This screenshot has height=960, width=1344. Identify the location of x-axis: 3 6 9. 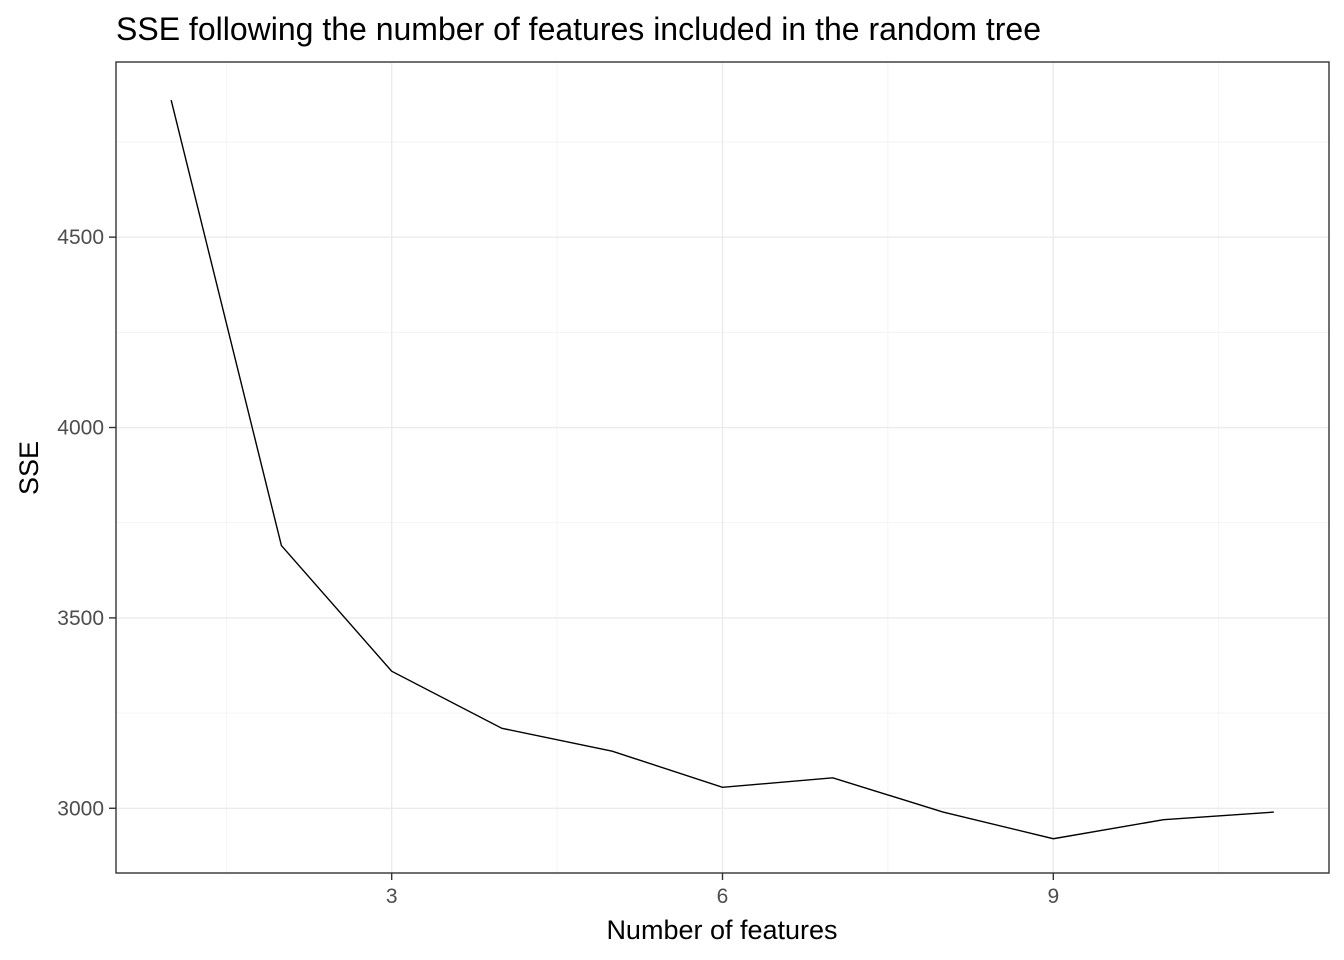
(722, 890).